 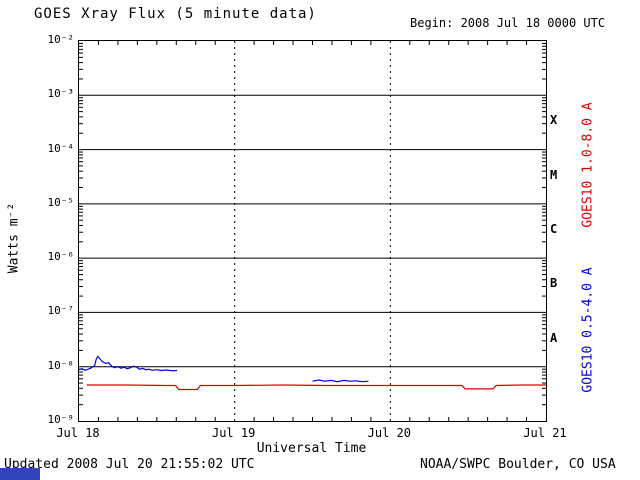 What do you see at coordinates (61, 311) in the screenshot?
I see `y-tick-label: 10⁻⁷` at bounding box center [61, 311].